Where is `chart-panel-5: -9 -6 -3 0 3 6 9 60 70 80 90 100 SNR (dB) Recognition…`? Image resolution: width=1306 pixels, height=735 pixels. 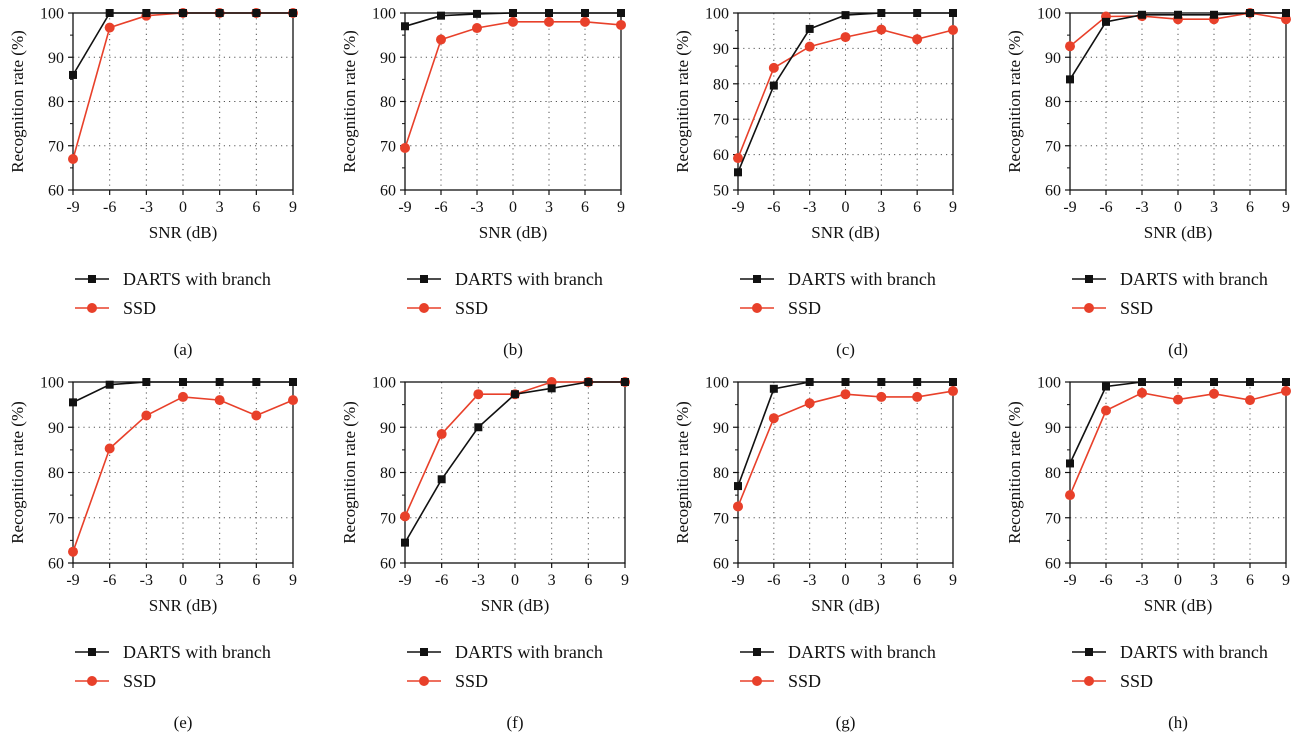 chart-panel-5: -9 -6 -3 0 3 6 9 60 70 80 90 100 SNR (dB) Recognition… is located at coordinates (153, 553).